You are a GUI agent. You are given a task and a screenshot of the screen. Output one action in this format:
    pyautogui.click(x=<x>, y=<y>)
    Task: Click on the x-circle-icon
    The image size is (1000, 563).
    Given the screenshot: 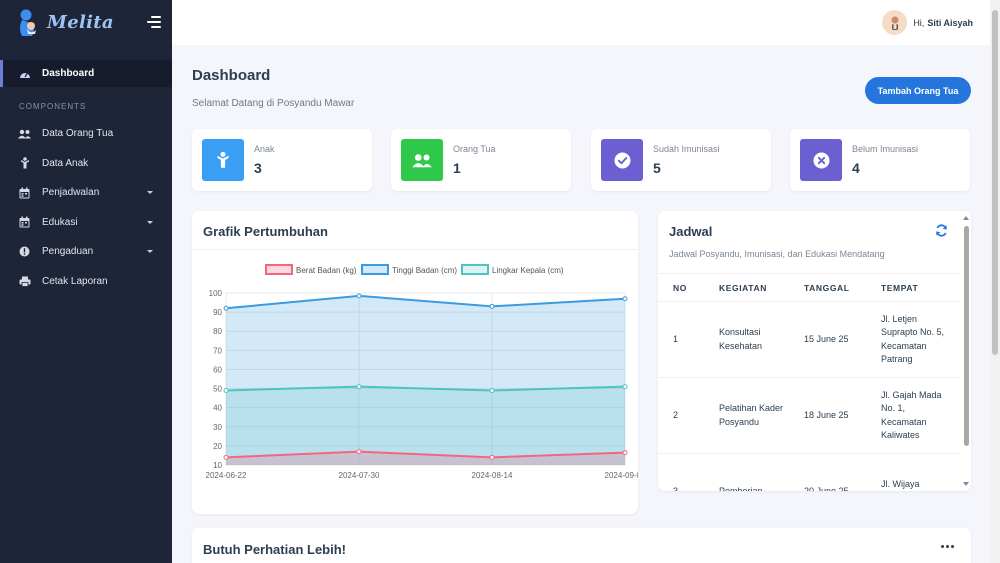 What is the action you would take?
    pyautogui.click(x=821, y=160)
    